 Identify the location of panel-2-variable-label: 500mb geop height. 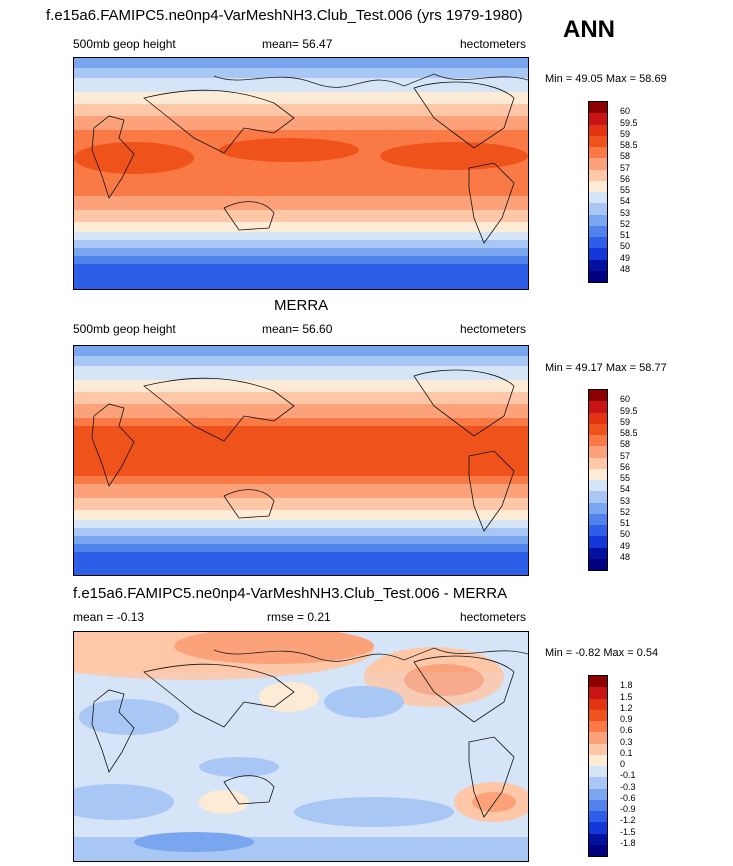
(124, 329).